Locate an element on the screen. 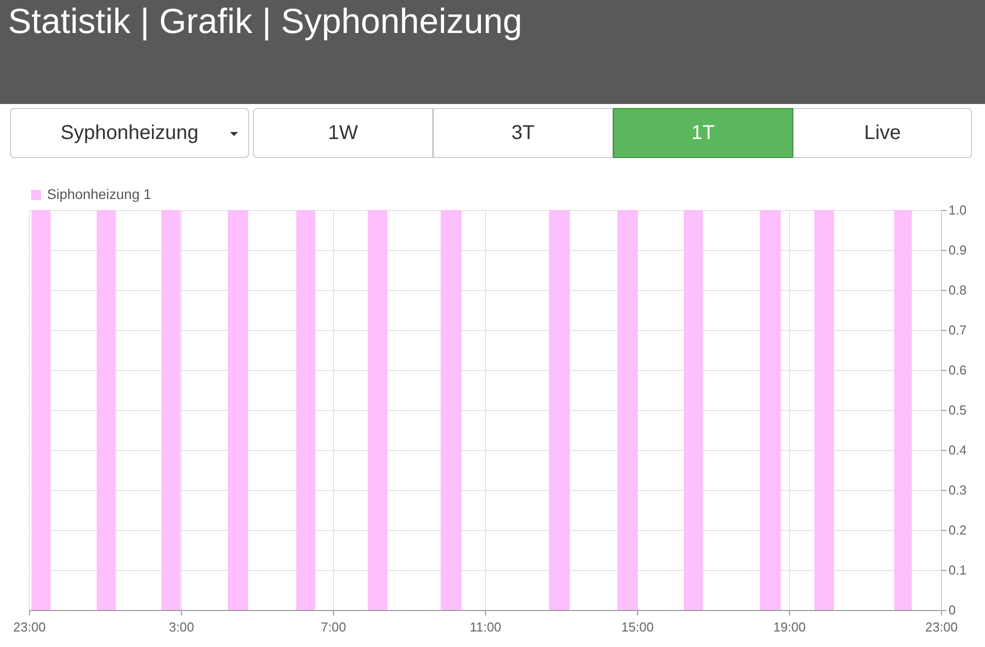 The image size is (985, 647). y-tick-label: 1.0 is located at coordinates (957, 210).